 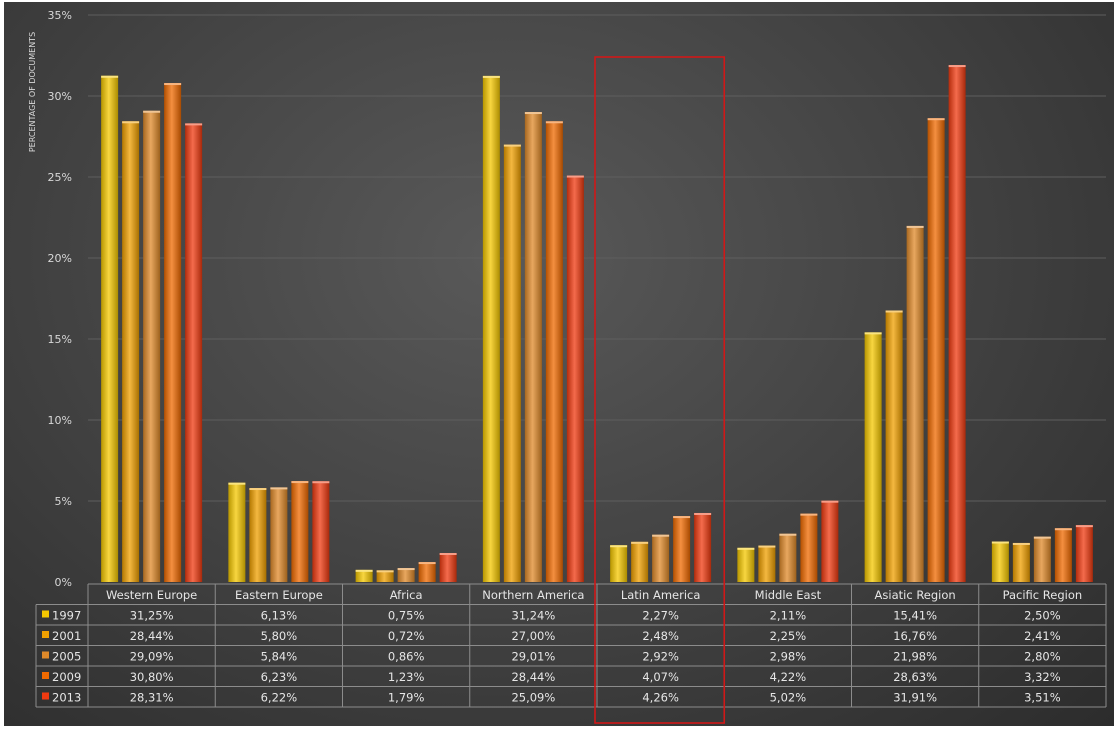 I want to click on legend-entry: 1997, so click(x=66, y=616).